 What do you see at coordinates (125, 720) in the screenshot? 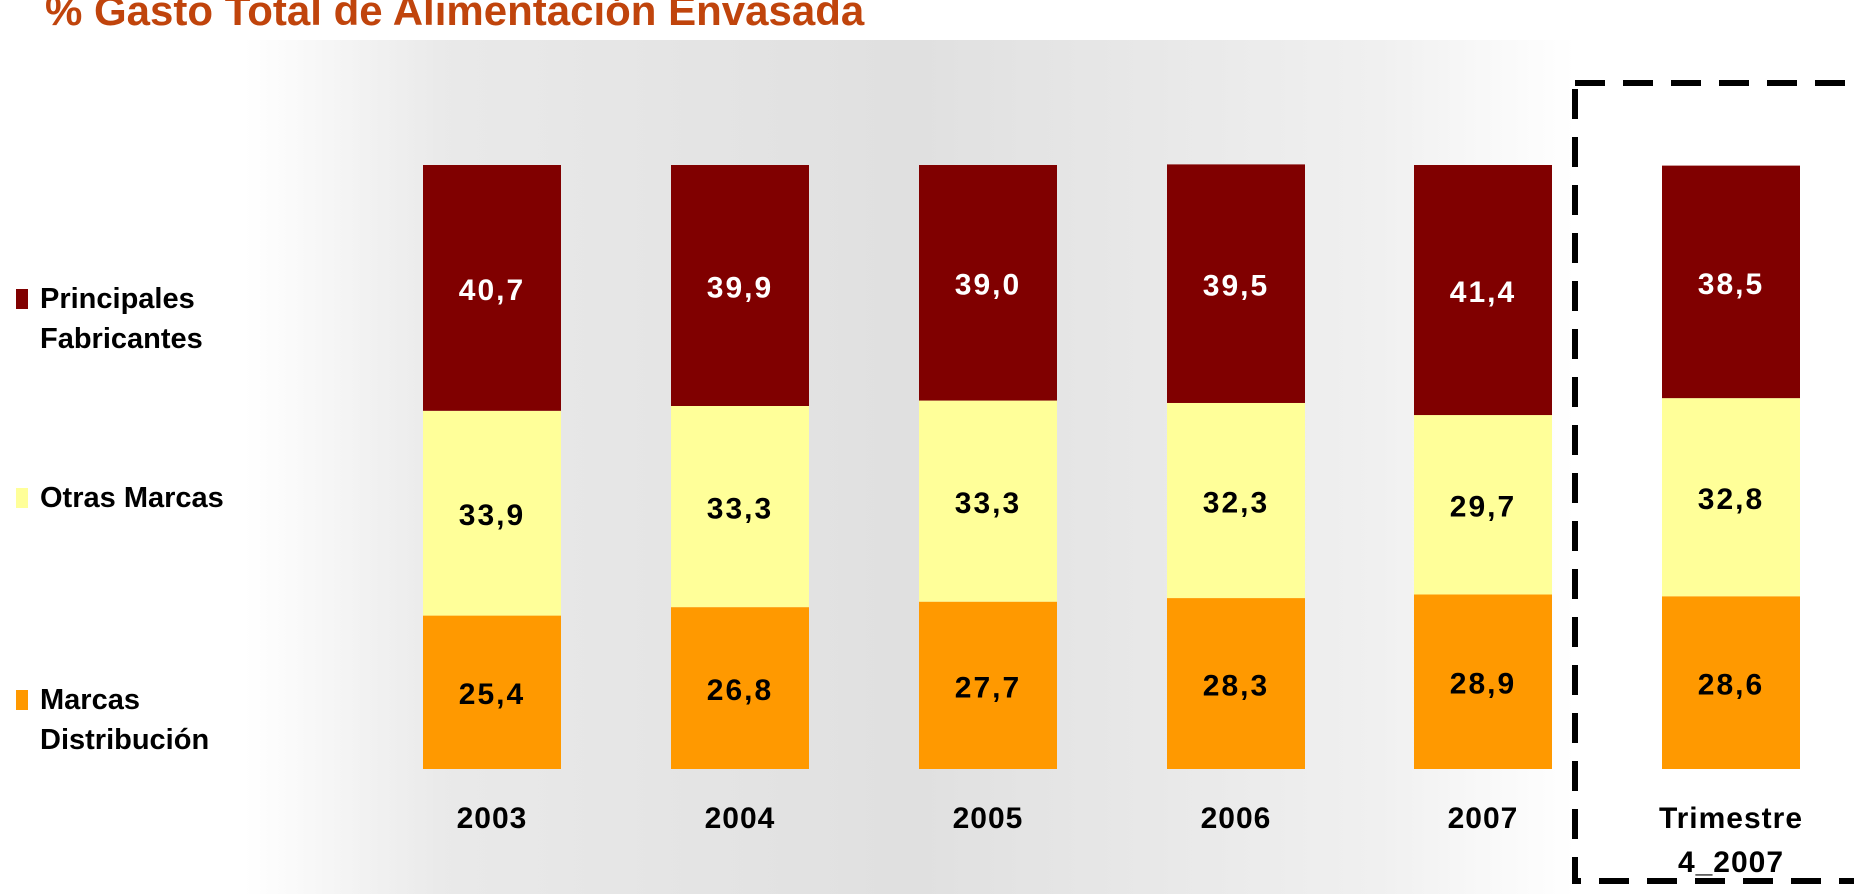
I see `legend-label: Marcas Distribución` at bounding box center [125, 720].